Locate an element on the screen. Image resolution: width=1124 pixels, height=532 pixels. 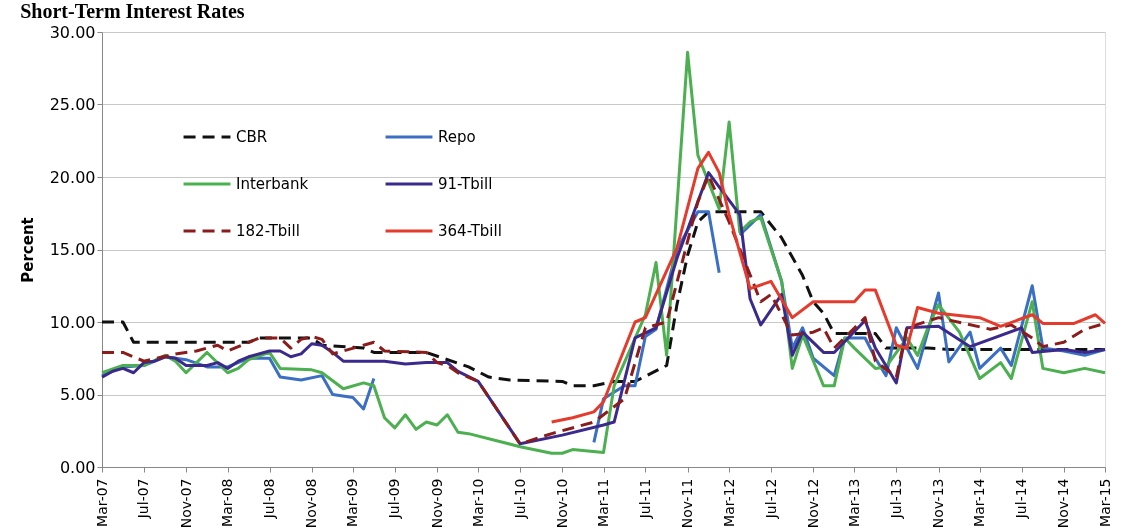
x-tick-label: Mar-08 is located at coordinates (227, 502).